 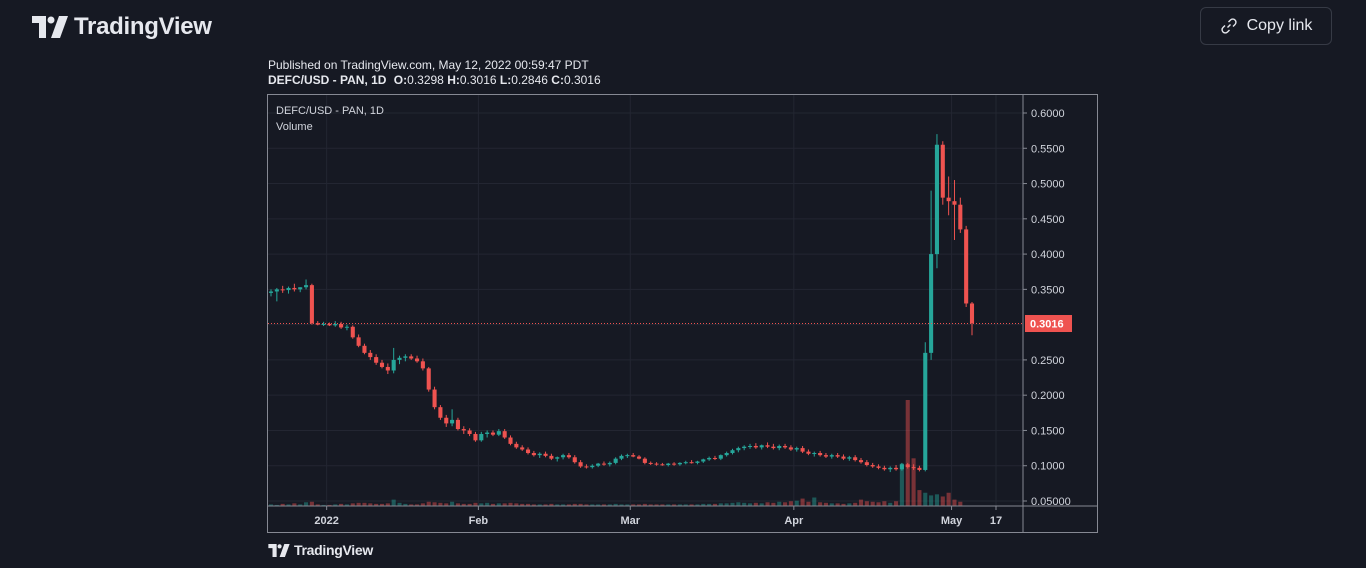 I want to click on price-tick-label: 0.6000, so click(x=1048, y=114).